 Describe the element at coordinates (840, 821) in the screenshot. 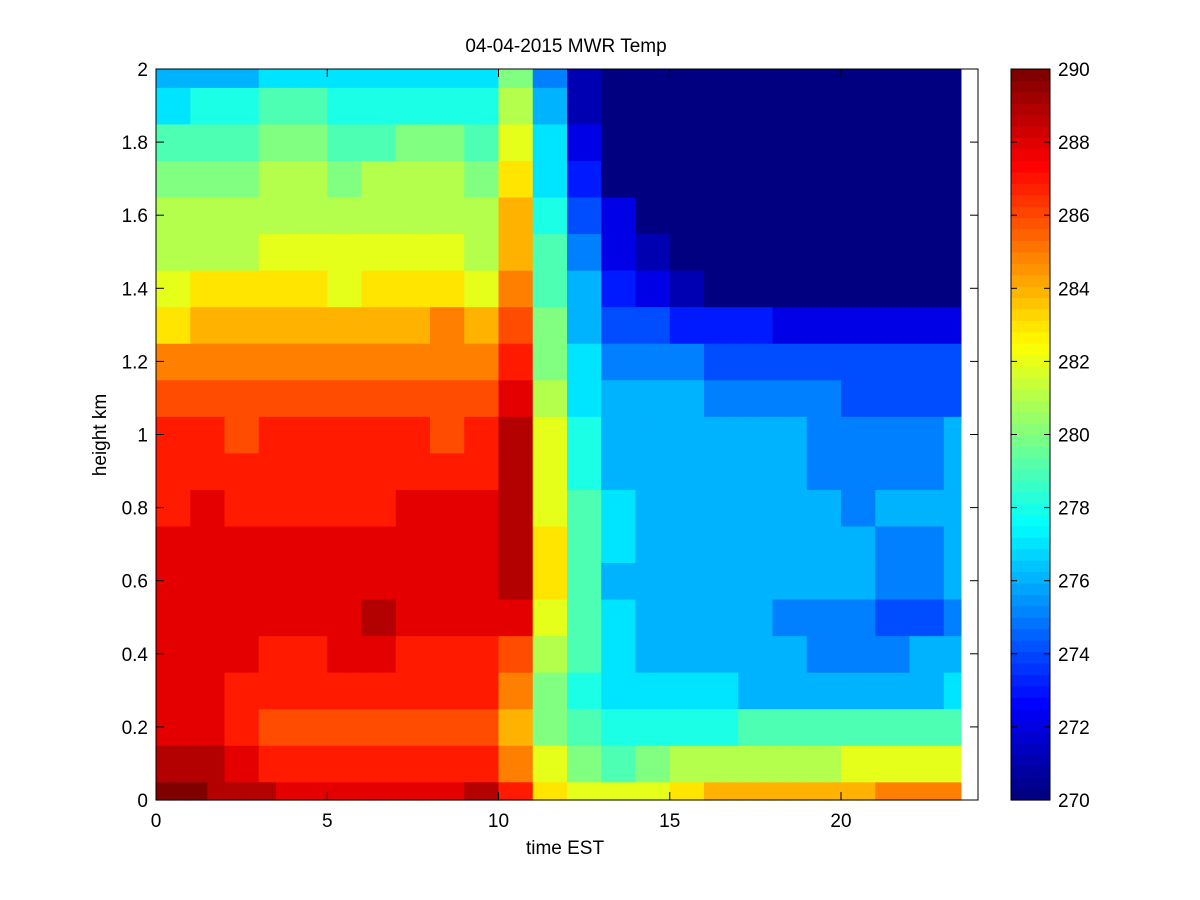

I see `x-tick-label: 20` at that location.